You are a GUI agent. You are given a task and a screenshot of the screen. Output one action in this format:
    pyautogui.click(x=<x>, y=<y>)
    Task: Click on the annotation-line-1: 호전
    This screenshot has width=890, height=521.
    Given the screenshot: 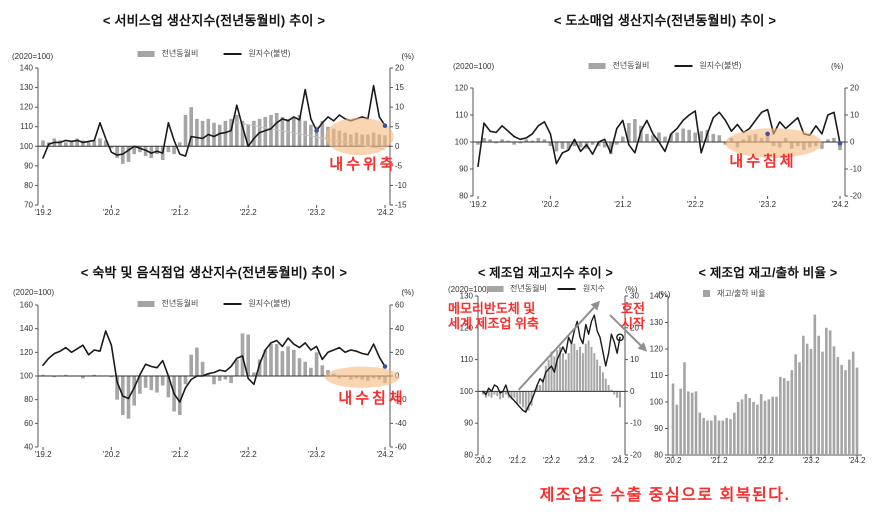 What is the action you would take?
    pyautogui.click(x=633, y=308)
    